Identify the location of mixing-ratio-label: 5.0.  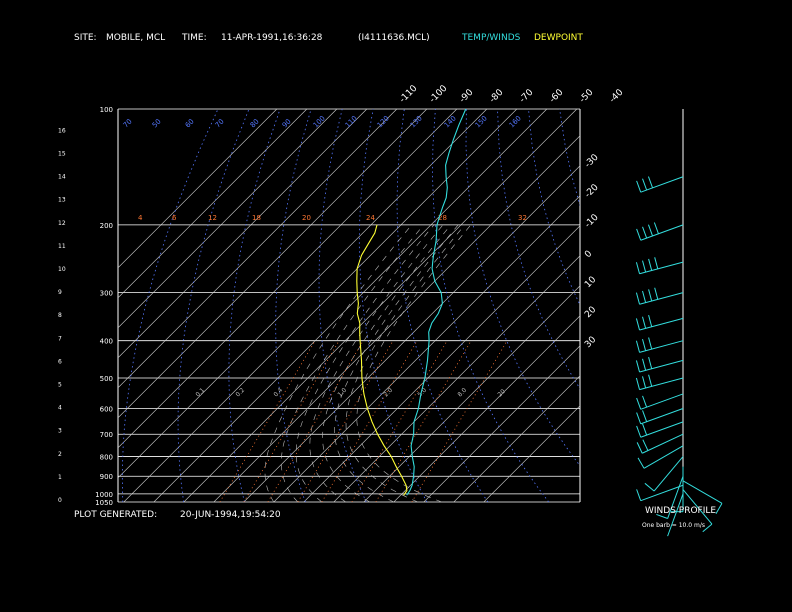
(422, 393).